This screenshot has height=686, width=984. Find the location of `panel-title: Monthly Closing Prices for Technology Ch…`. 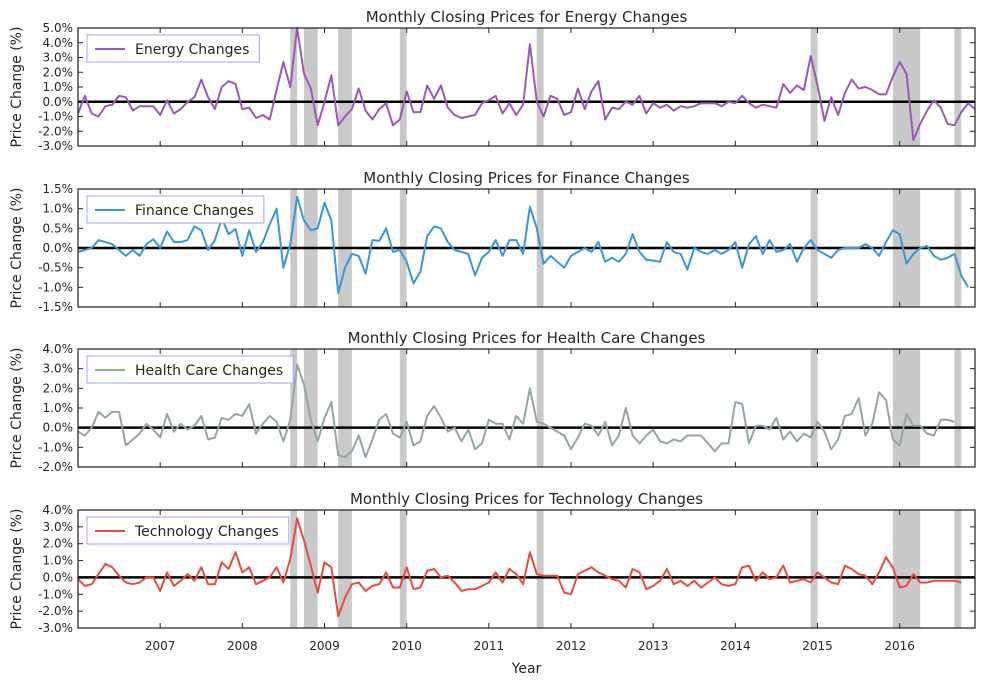

panel-title: Monthly Closing Prices for Technology Ch… is located at coordinates (526, 499).